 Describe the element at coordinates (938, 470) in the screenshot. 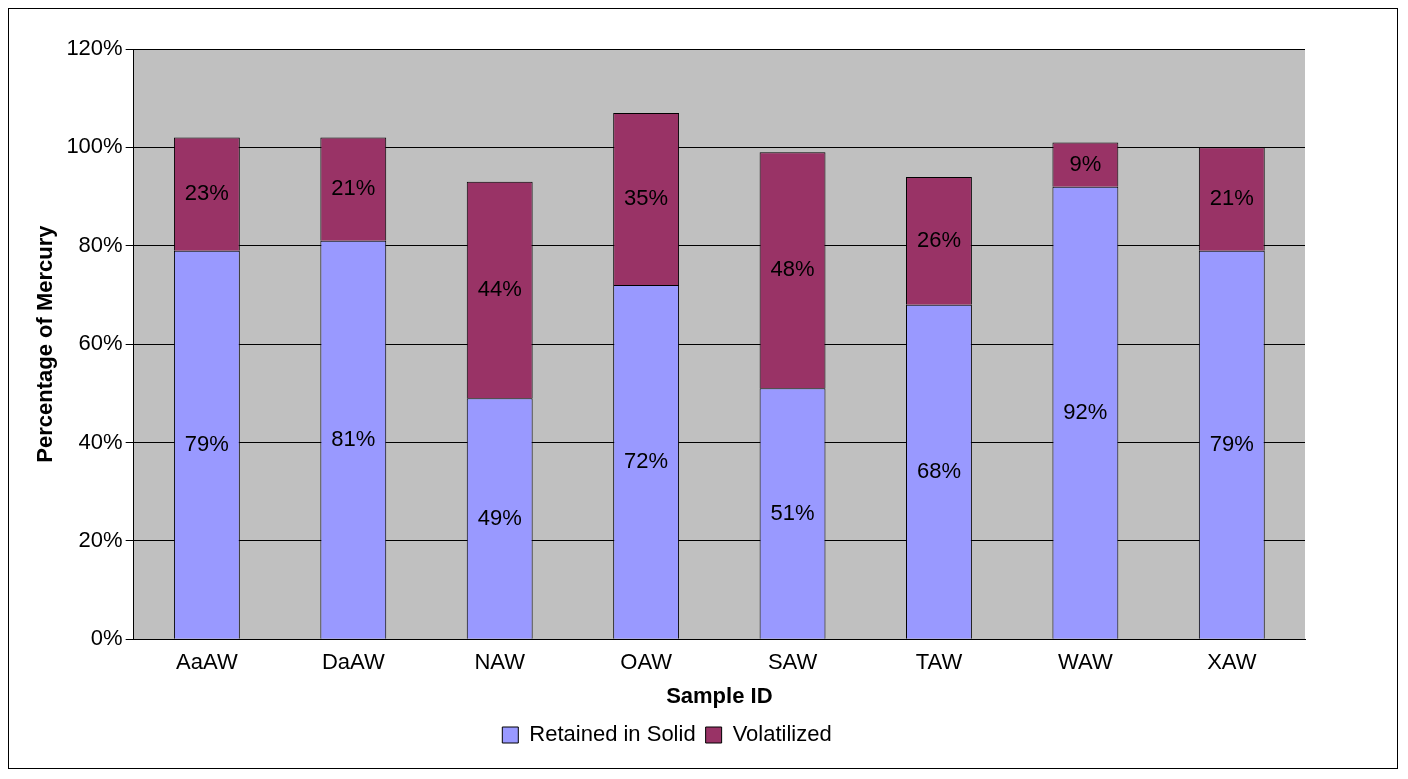

I see `data-label: 68%` at that location.